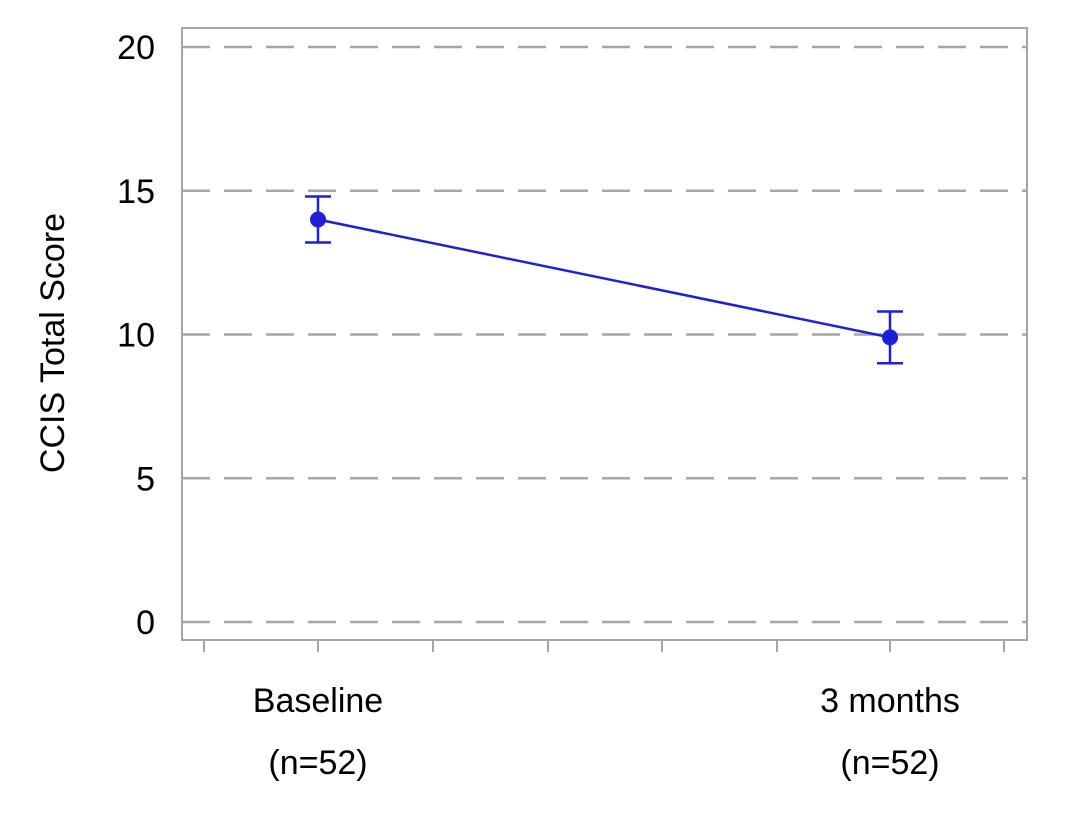 The image size is (1080, 830). I want to click on x-tick-label: Baseline, so click(318, 701).